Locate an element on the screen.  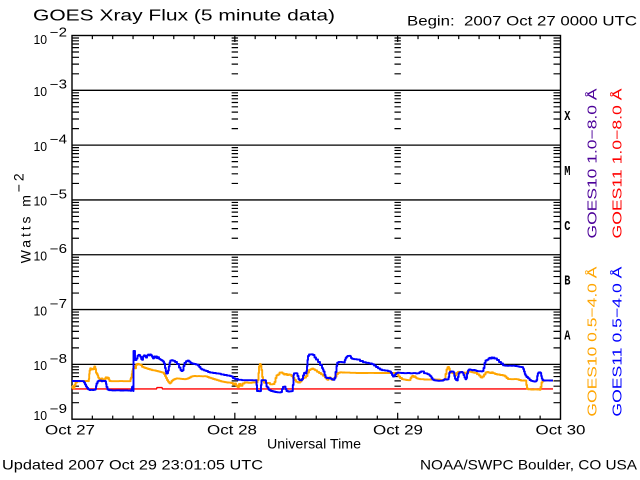
svg-text: C is located at coordinates (567, 227).